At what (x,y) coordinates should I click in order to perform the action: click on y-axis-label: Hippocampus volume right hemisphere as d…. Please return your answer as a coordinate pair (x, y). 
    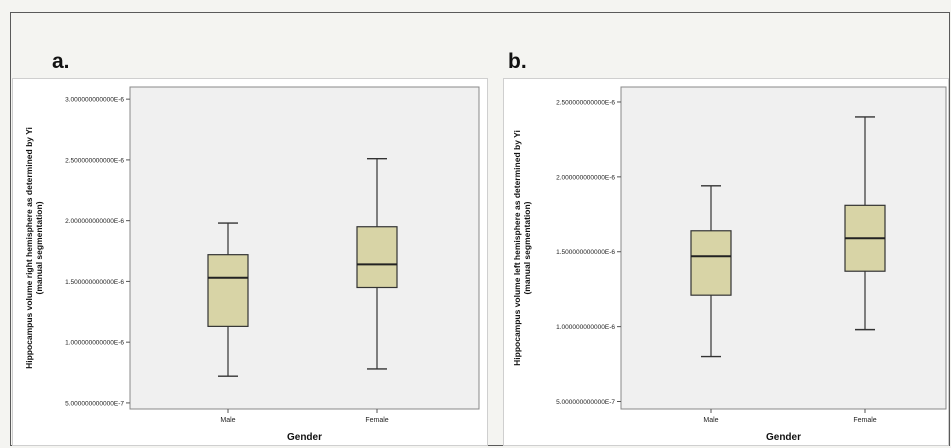
    Looking at the image, I should click on (29, 248).